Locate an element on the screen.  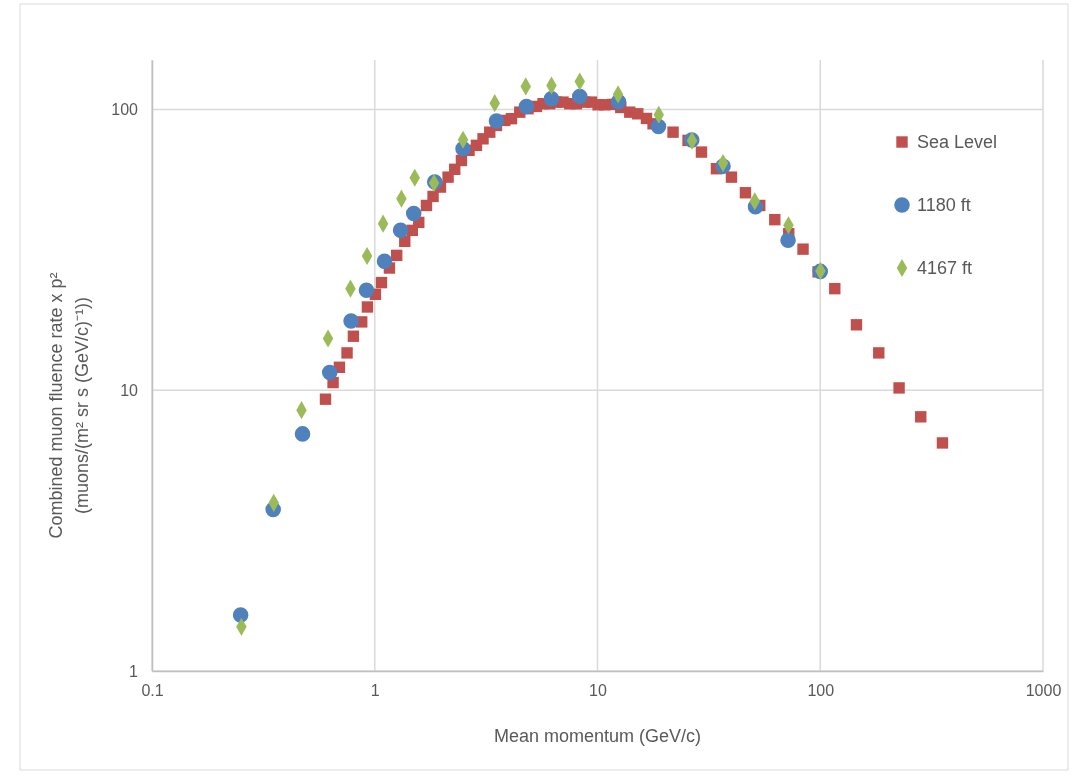
y-tick-label: 100 is located at coordinates (125, 110).